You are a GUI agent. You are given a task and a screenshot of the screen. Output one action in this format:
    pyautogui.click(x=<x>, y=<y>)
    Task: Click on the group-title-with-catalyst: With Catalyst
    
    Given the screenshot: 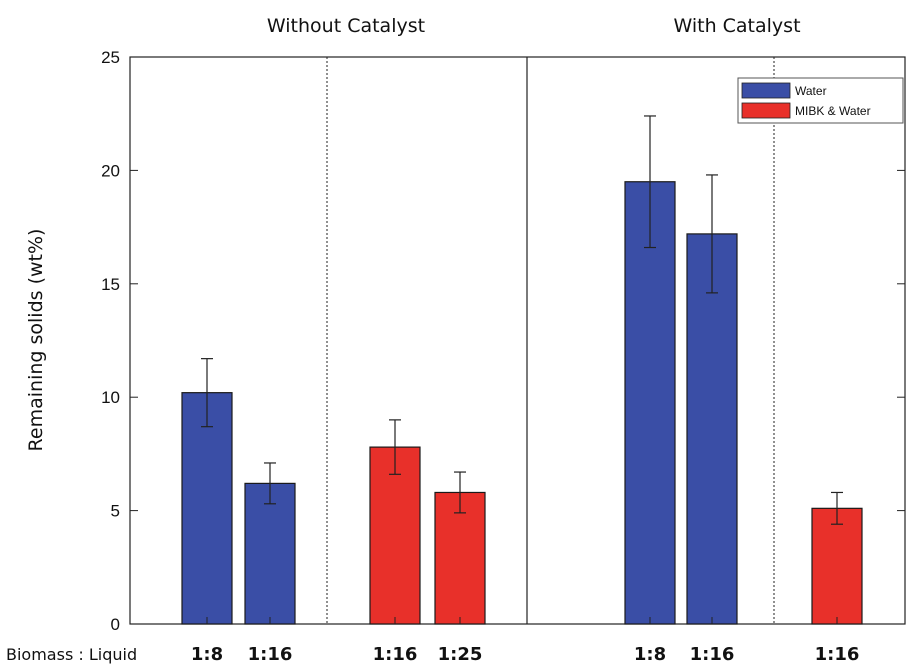 What is the action you would take?
    pyautogui.click(x=736, y=26)
    